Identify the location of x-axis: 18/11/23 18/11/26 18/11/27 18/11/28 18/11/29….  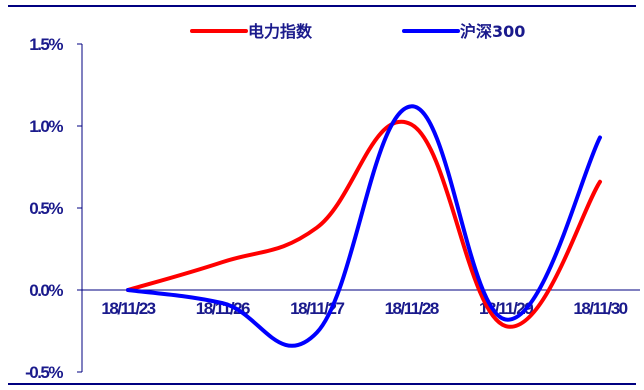
(361, 303).